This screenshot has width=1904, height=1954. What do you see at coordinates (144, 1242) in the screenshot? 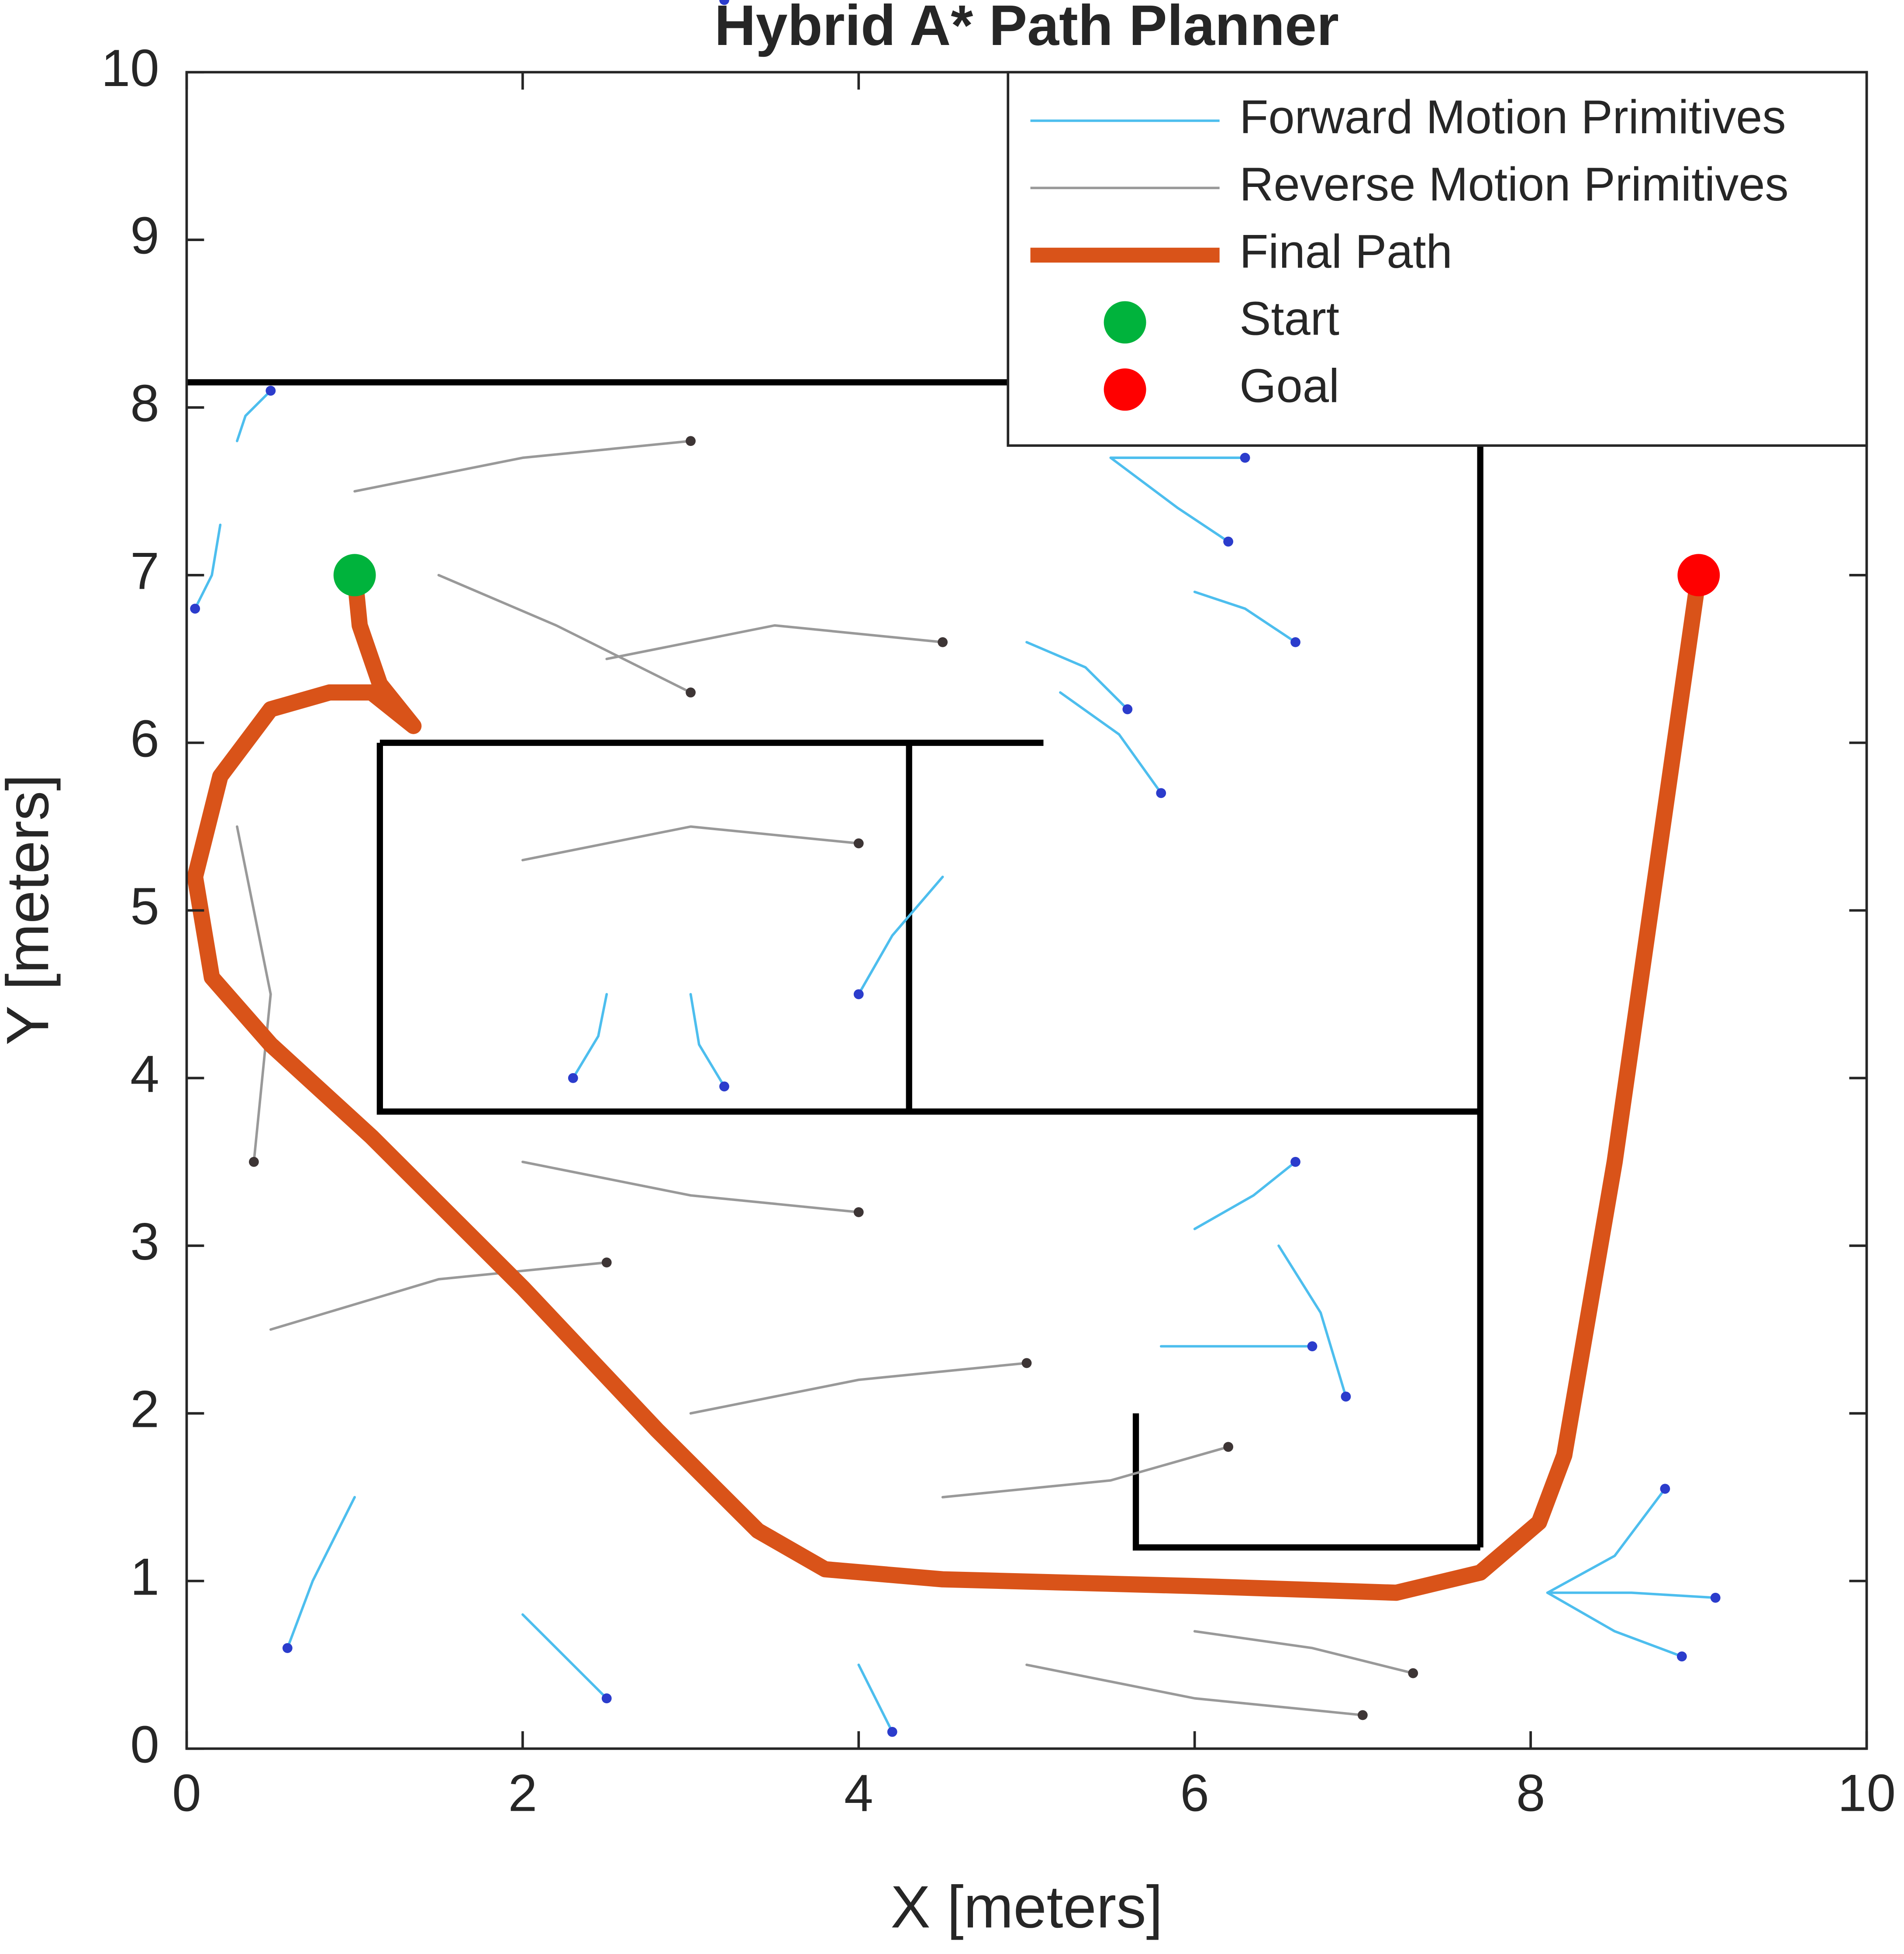
I see `y-tick-label: 3` at bounding box center [144, 1242].